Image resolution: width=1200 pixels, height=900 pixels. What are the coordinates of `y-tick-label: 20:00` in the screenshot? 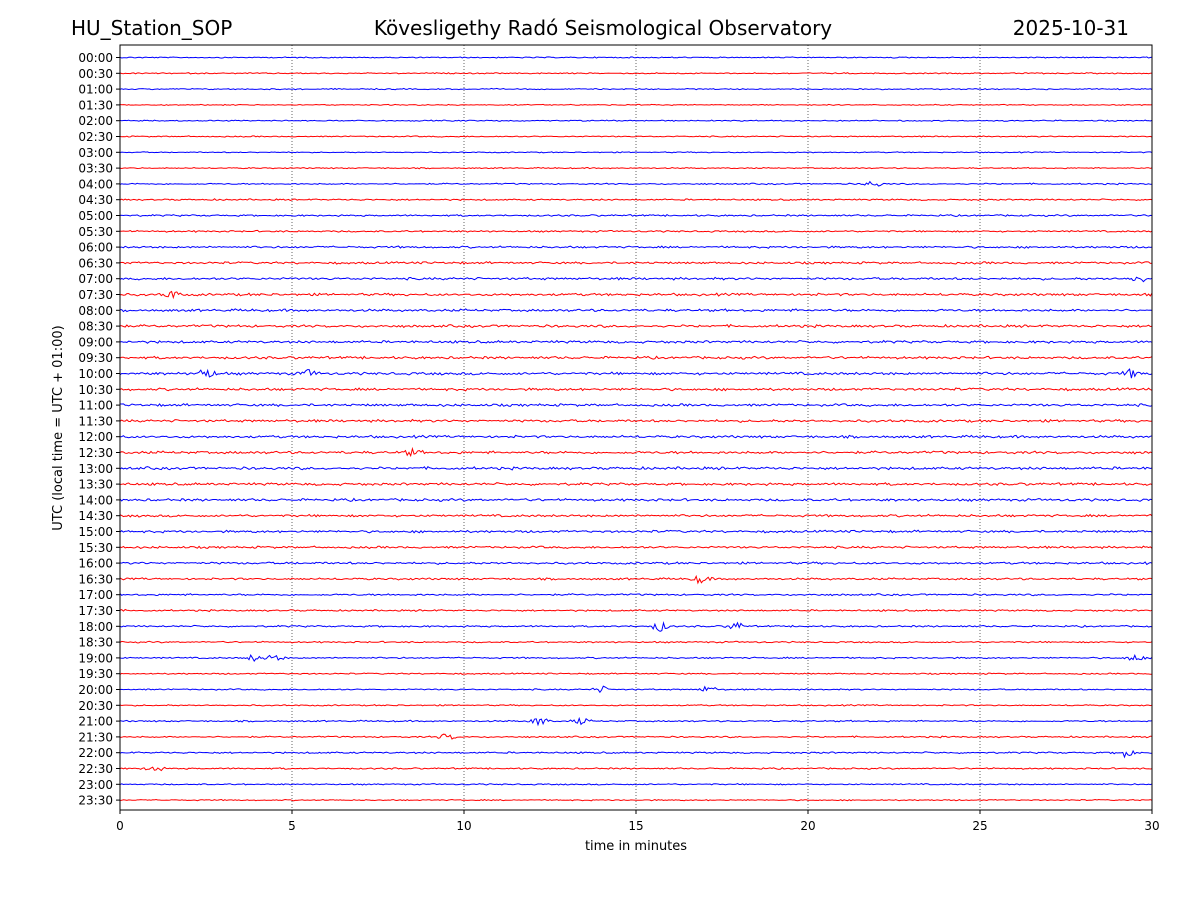 It's located at (95, 690).